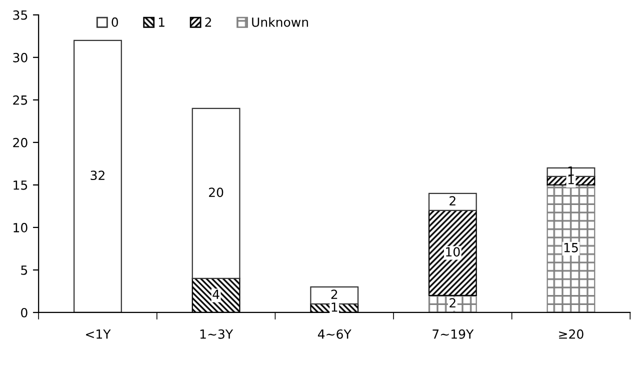 This screenshot has width=643, height=372. Describe the element at coordinates (208, 22) in the screenshot. I see `legend-label: 2` at that location.